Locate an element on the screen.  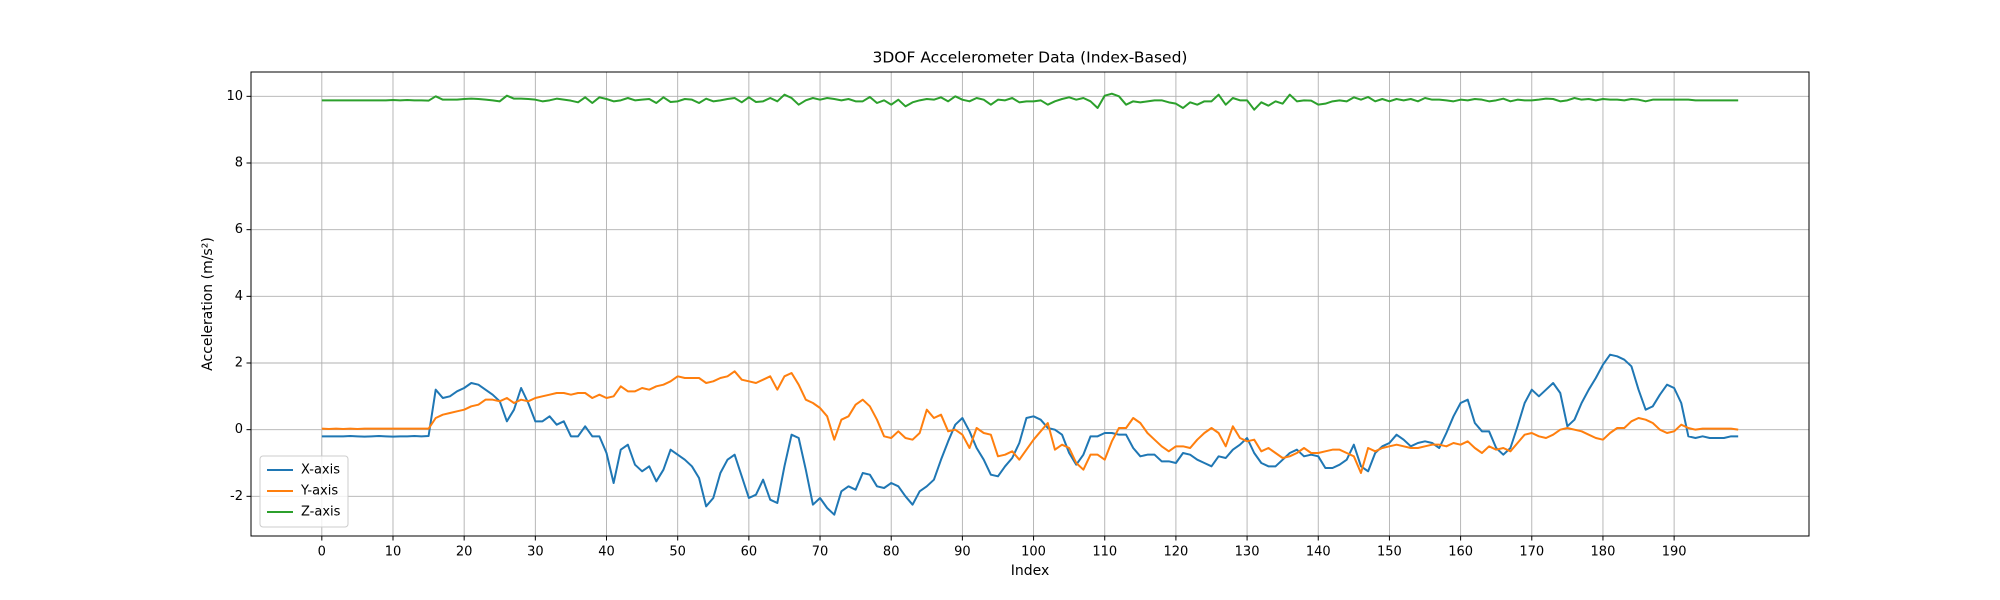
legend-label: Z-axis is located at coordinates (321, 512).